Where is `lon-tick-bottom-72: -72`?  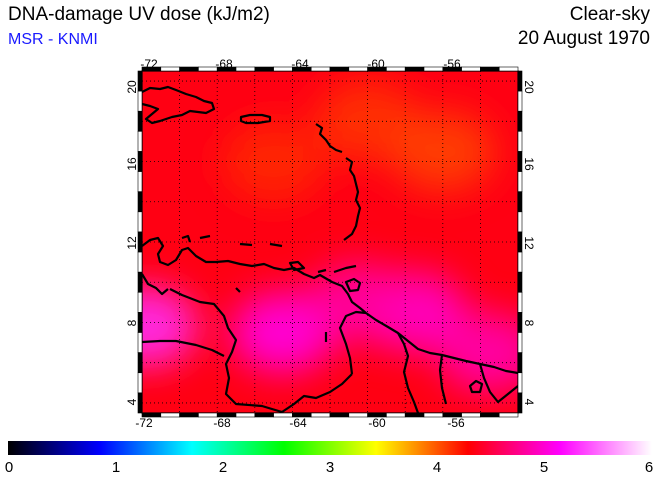 lon-tick-bottom-72: -72 is located at coordinates (144, 423).